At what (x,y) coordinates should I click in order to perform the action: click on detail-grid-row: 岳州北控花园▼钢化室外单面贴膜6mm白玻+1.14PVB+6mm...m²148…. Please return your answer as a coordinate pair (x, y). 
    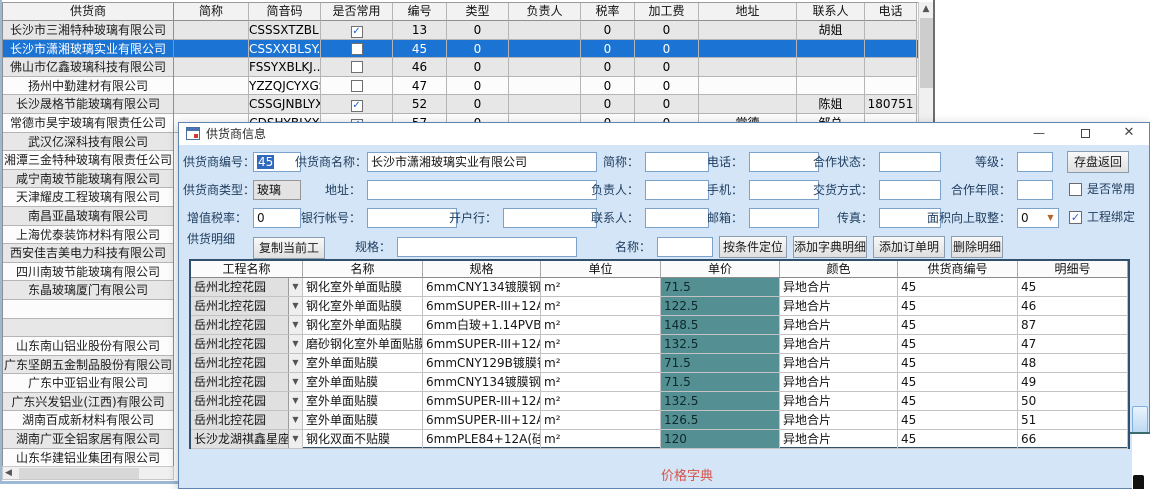
    Looking at the image, I should click on (659, 325).